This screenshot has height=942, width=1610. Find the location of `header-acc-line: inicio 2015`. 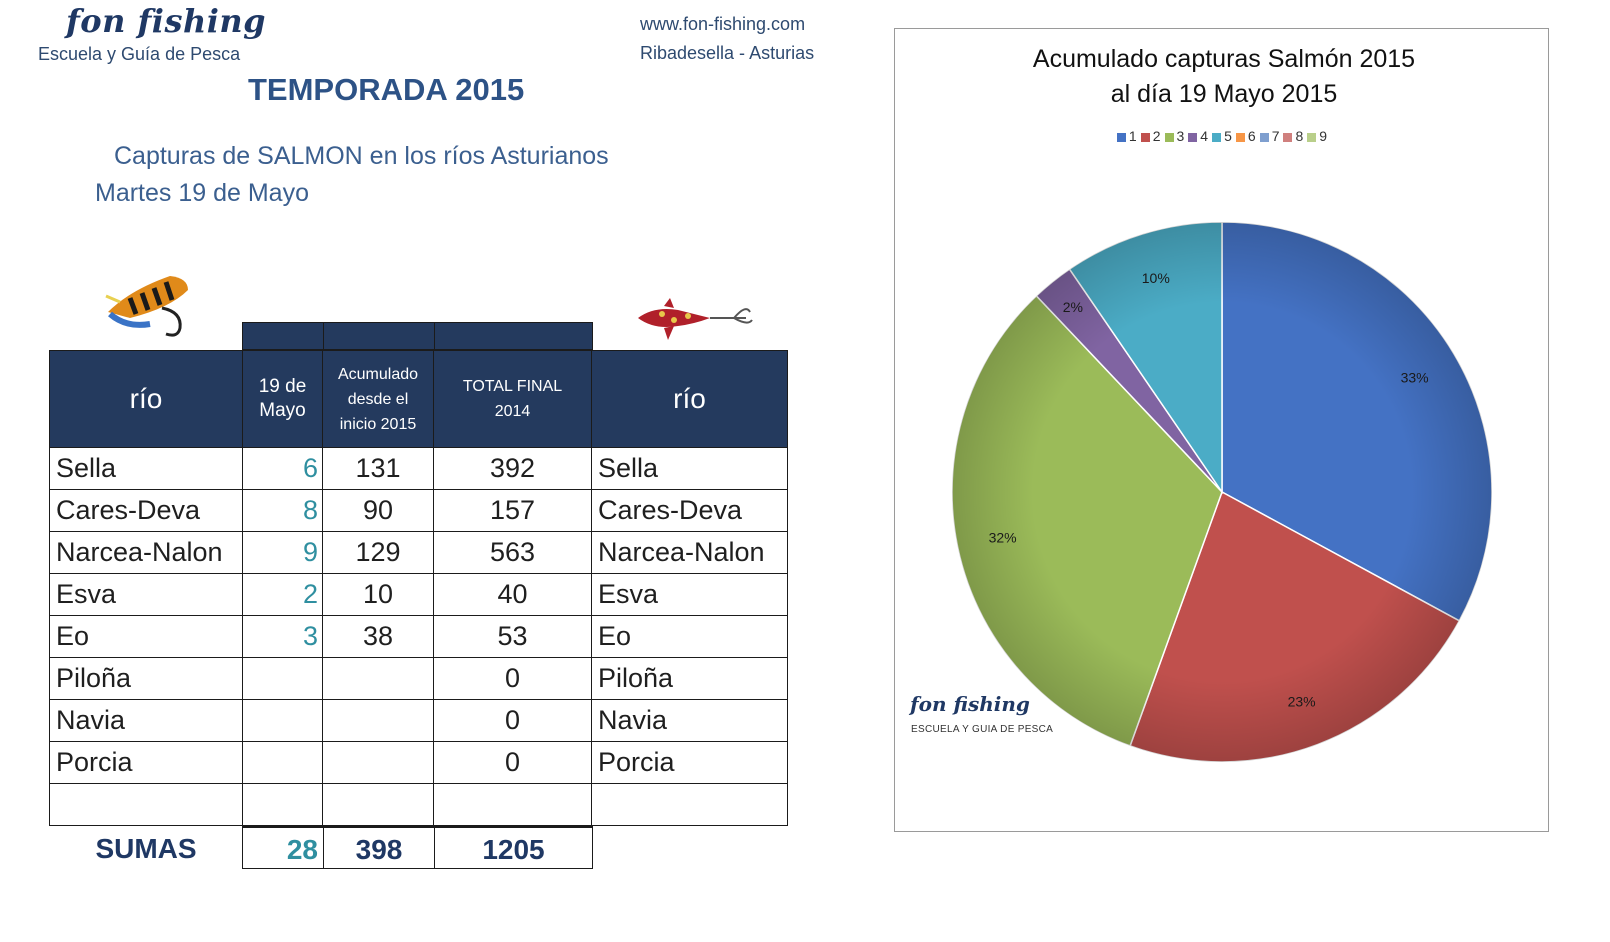

header-acc-line: inicio 2015 is located at coordinates (378, 424).